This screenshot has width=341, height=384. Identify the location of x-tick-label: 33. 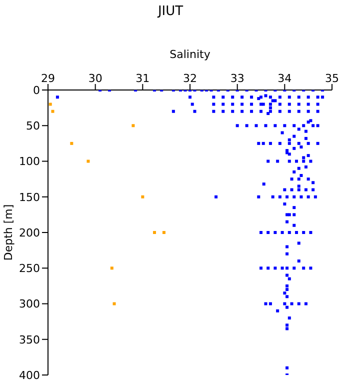
(237, 78).